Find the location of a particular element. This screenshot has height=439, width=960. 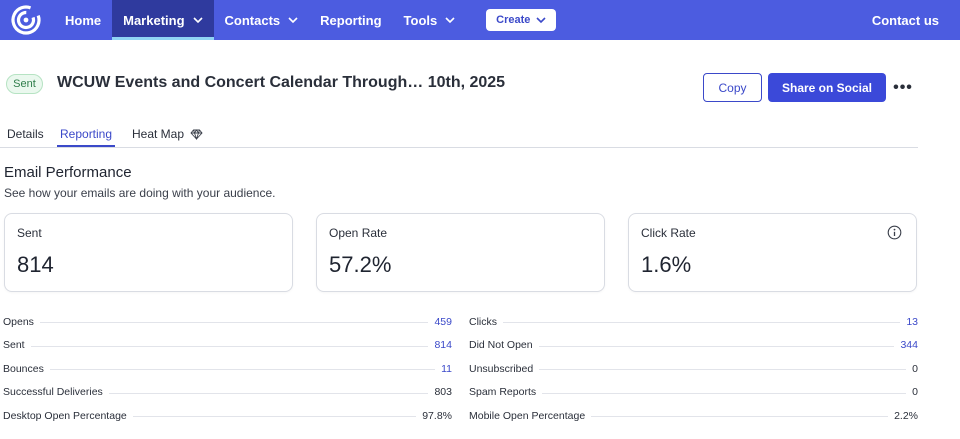

nav-item-reporting: Reporting is located at coordinates (350, 20).